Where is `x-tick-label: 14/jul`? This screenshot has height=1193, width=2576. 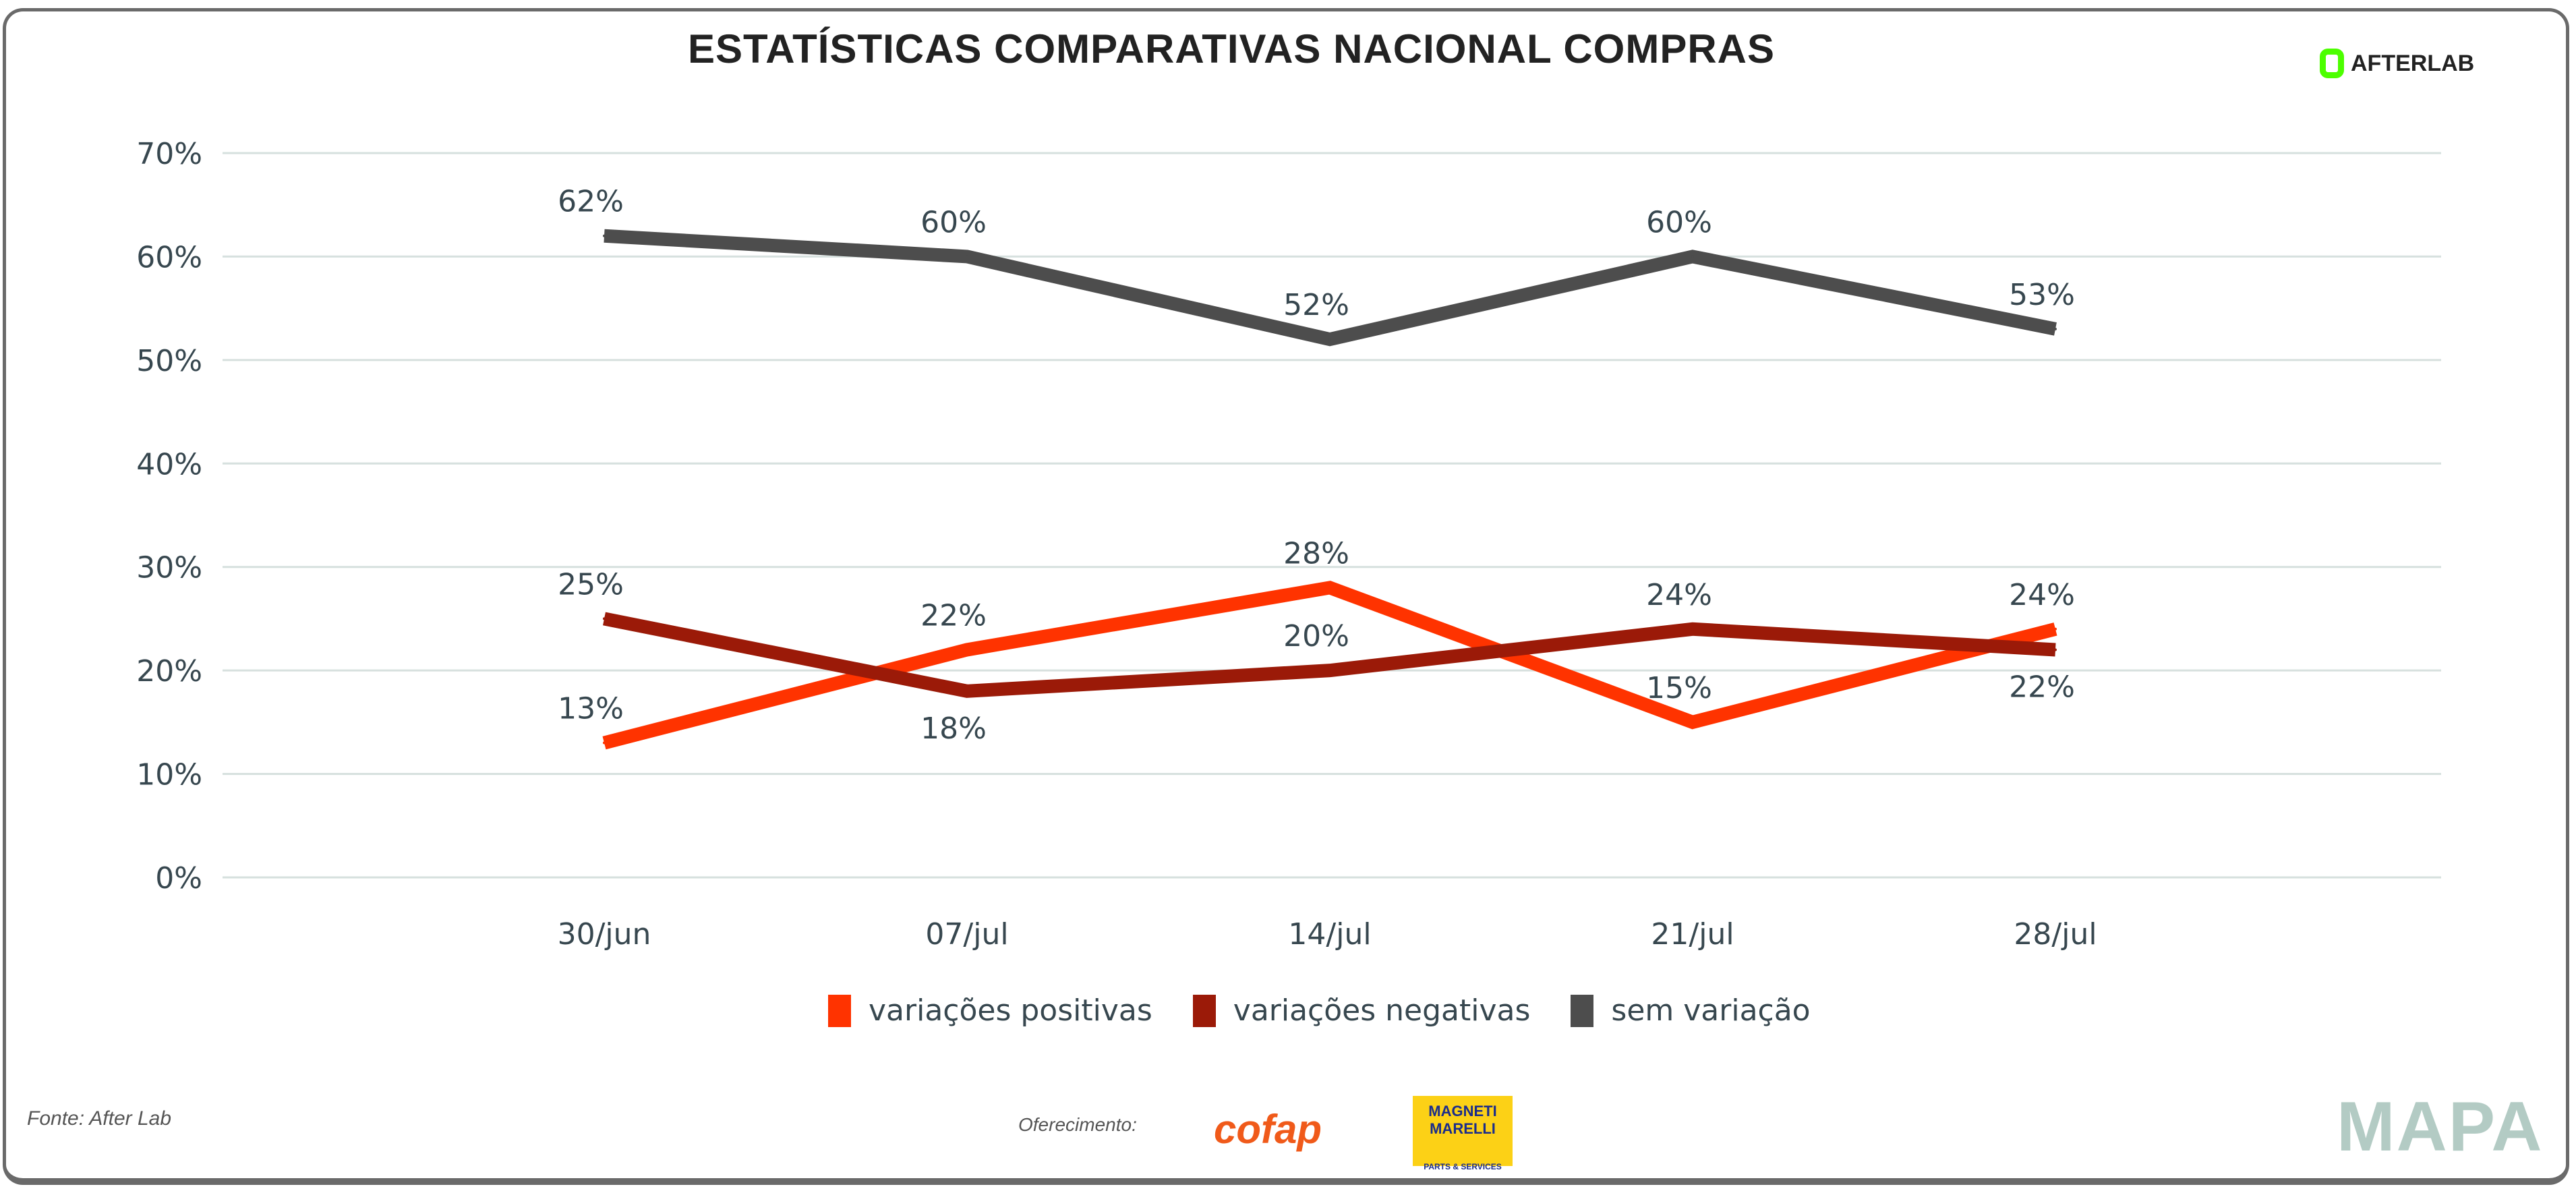 x-tick-label: 14/jul is located at coordinates (1329, 934).